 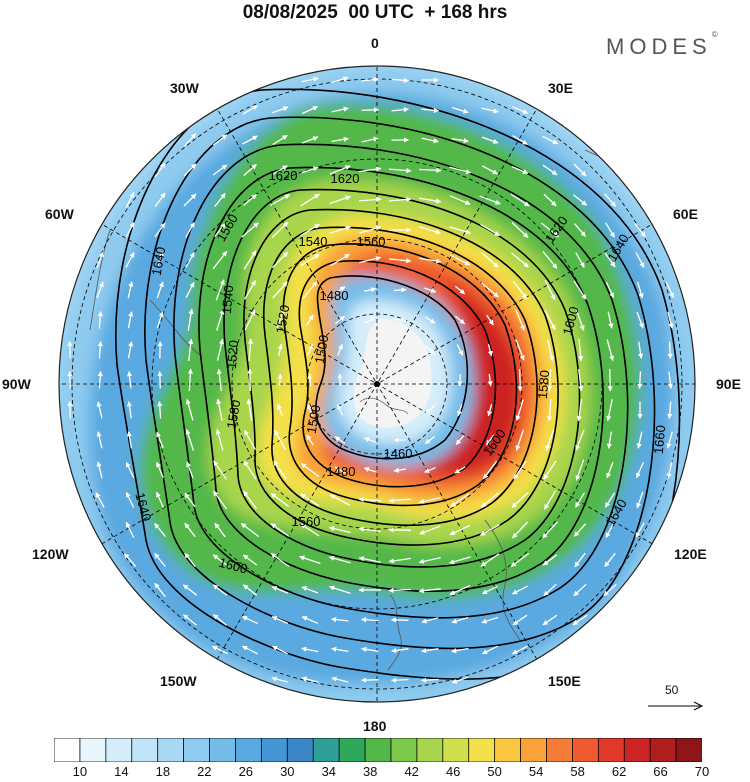 What do you see at coordinates (314, 419) in the screenshot?
I see `contour-label: 1500` at bounding box center [314, 419].